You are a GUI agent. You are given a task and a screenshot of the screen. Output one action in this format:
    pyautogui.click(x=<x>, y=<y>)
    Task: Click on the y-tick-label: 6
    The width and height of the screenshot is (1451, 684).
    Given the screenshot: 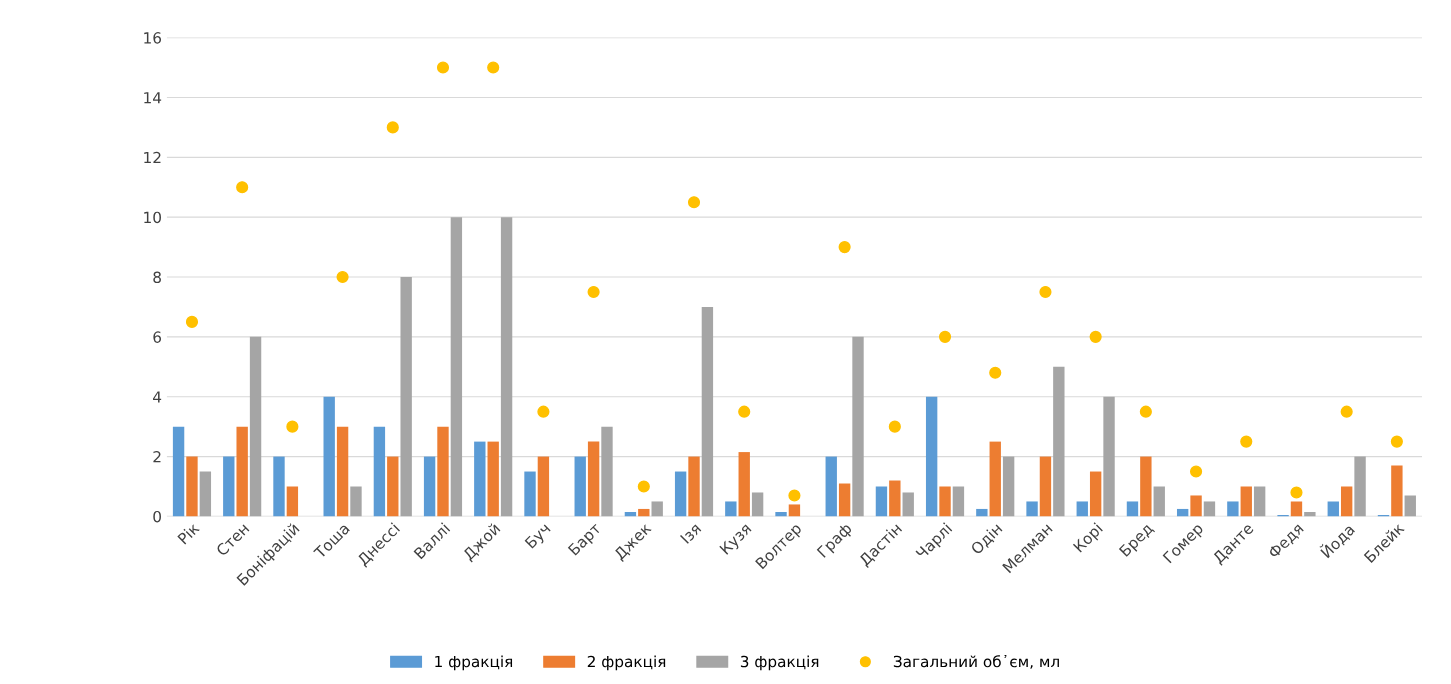 What is the action you would take?
    pyautogui.click(x=157, y=337)
    